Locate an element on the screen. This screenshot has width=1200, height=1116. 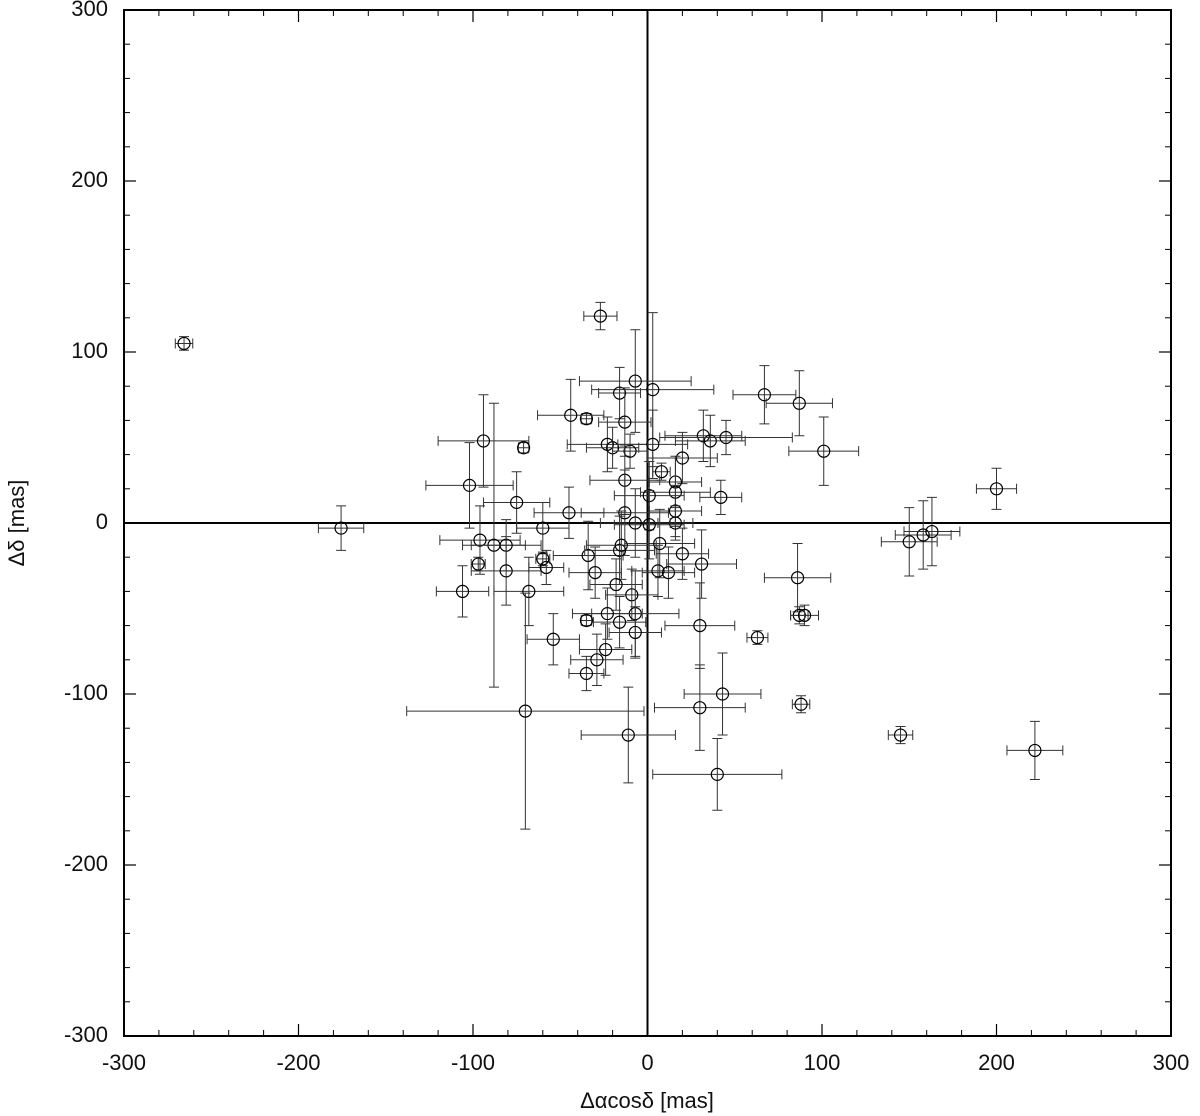
y-tick-label: -100 is located at coordinates (86, 692).